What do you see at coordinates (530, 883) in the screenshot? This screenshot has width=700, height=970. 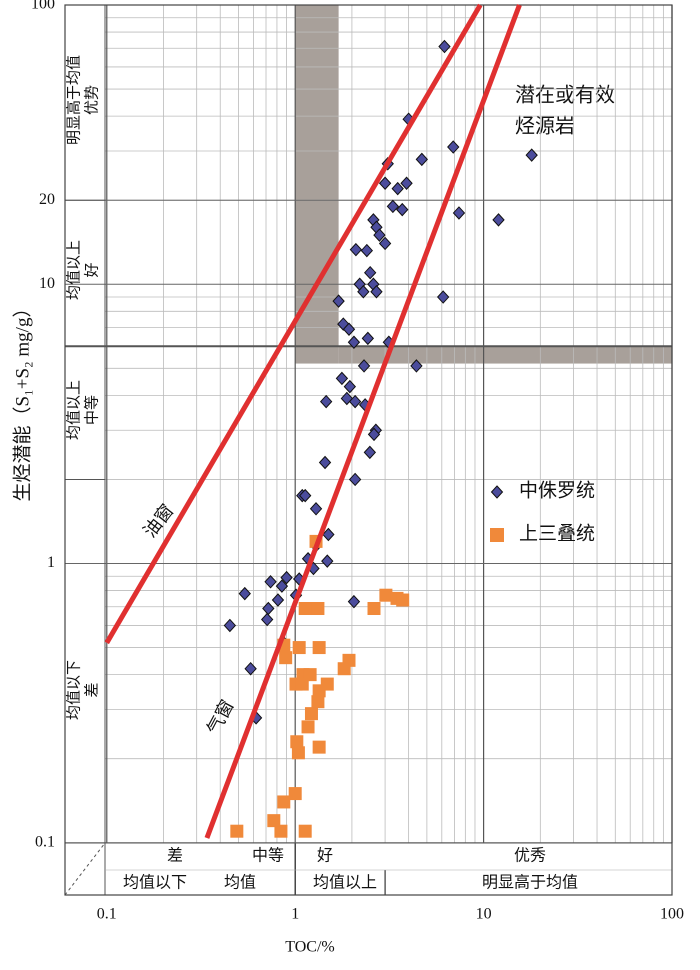 I see `x-zone-label: 明显高于均值` at bounding box center [530, 883].